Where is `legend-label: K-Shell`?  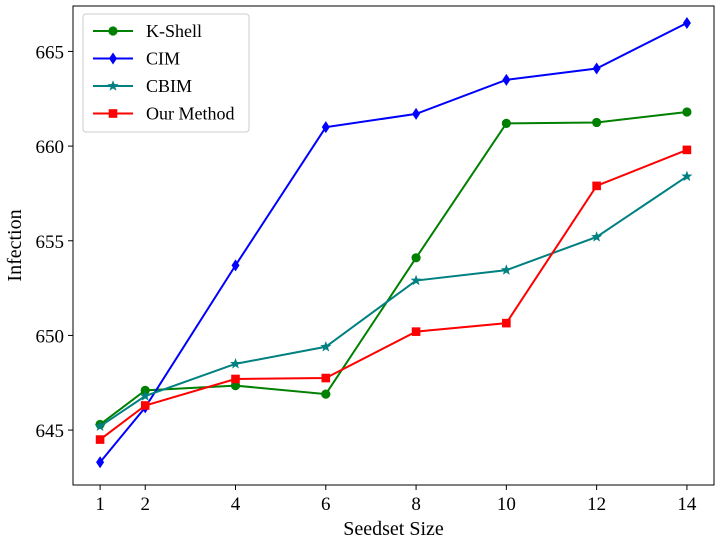 legend-label: K-Shell is located at coordinates (174, 31).